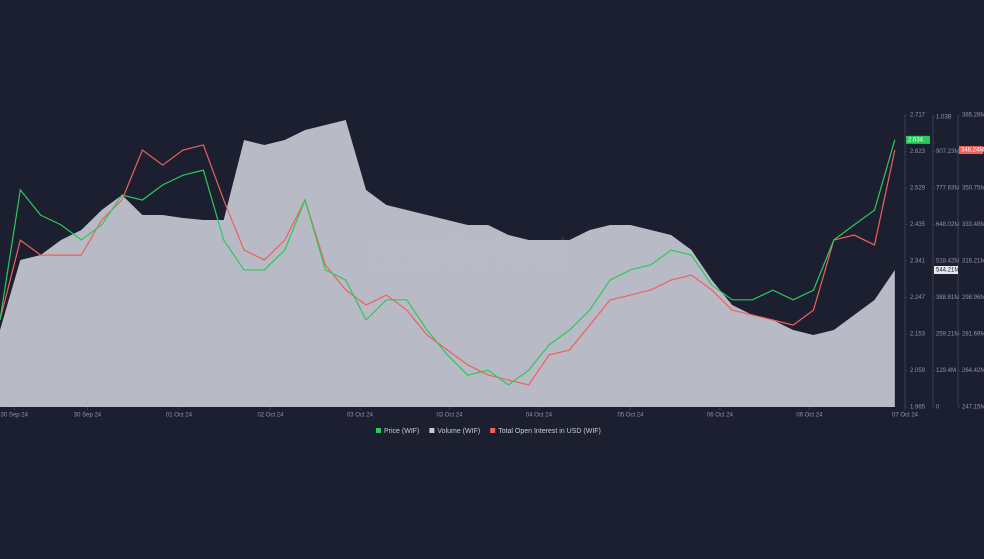  What do you see at coordinates (947, 298) in the screenshot?
I see `y-tick-label: 388.81M` at bounding box center [947, 298].